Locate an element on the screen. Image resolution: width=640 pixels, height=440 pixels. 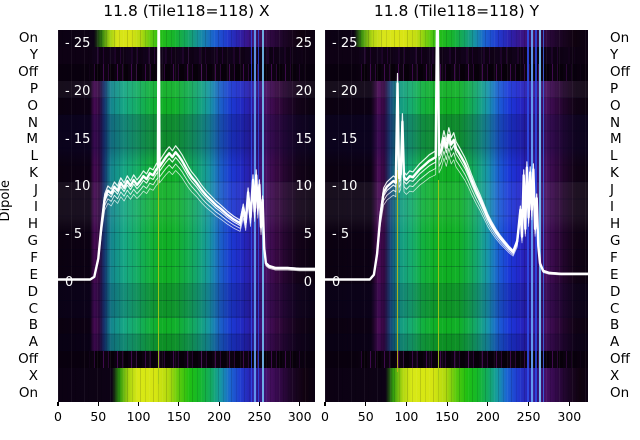
x-tick: 100 is located at coordinates (406, 413).